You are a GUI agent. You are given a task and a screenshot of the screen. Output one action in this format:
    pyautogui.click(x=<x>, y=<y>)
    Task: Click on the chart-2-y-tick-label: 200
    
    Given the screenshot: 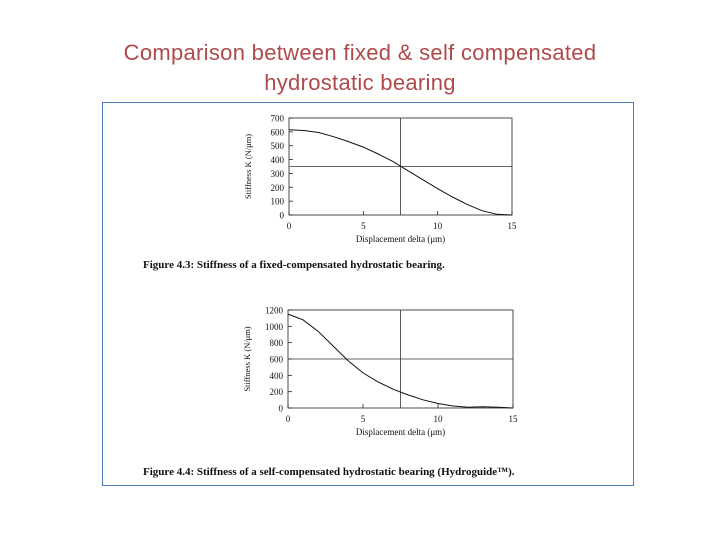 What is the action you would take?
    pyautogui.click(x=277, y=392)
    